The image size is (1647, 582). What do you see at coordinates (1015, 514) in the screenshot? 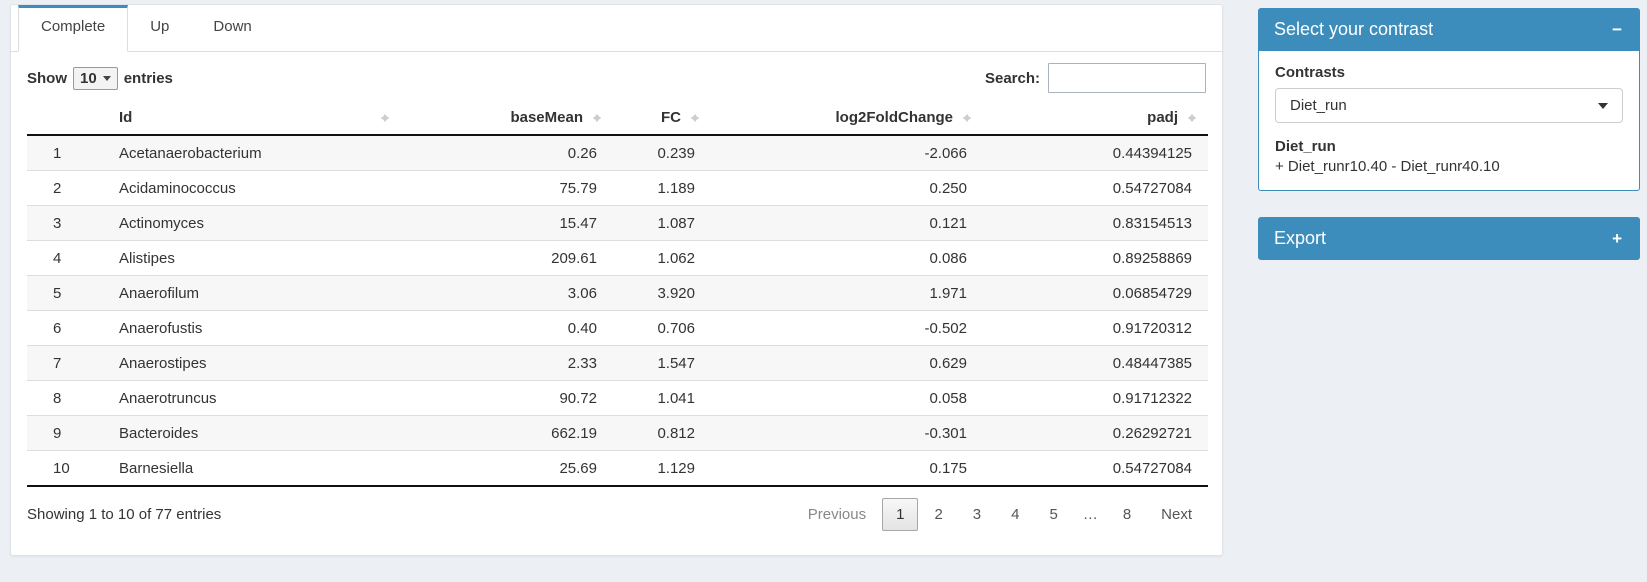
I see `page-button-4: 4` at bounding box center [1015, 514].